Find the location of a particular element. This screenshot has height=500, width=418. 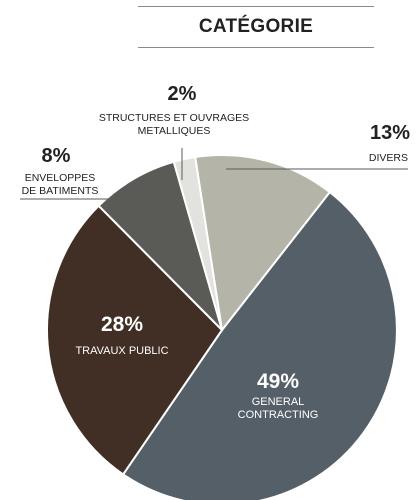

category-label-enveloppes-de-batiments-line-1: ENVELOPPES is located at coordinates (60, 178).